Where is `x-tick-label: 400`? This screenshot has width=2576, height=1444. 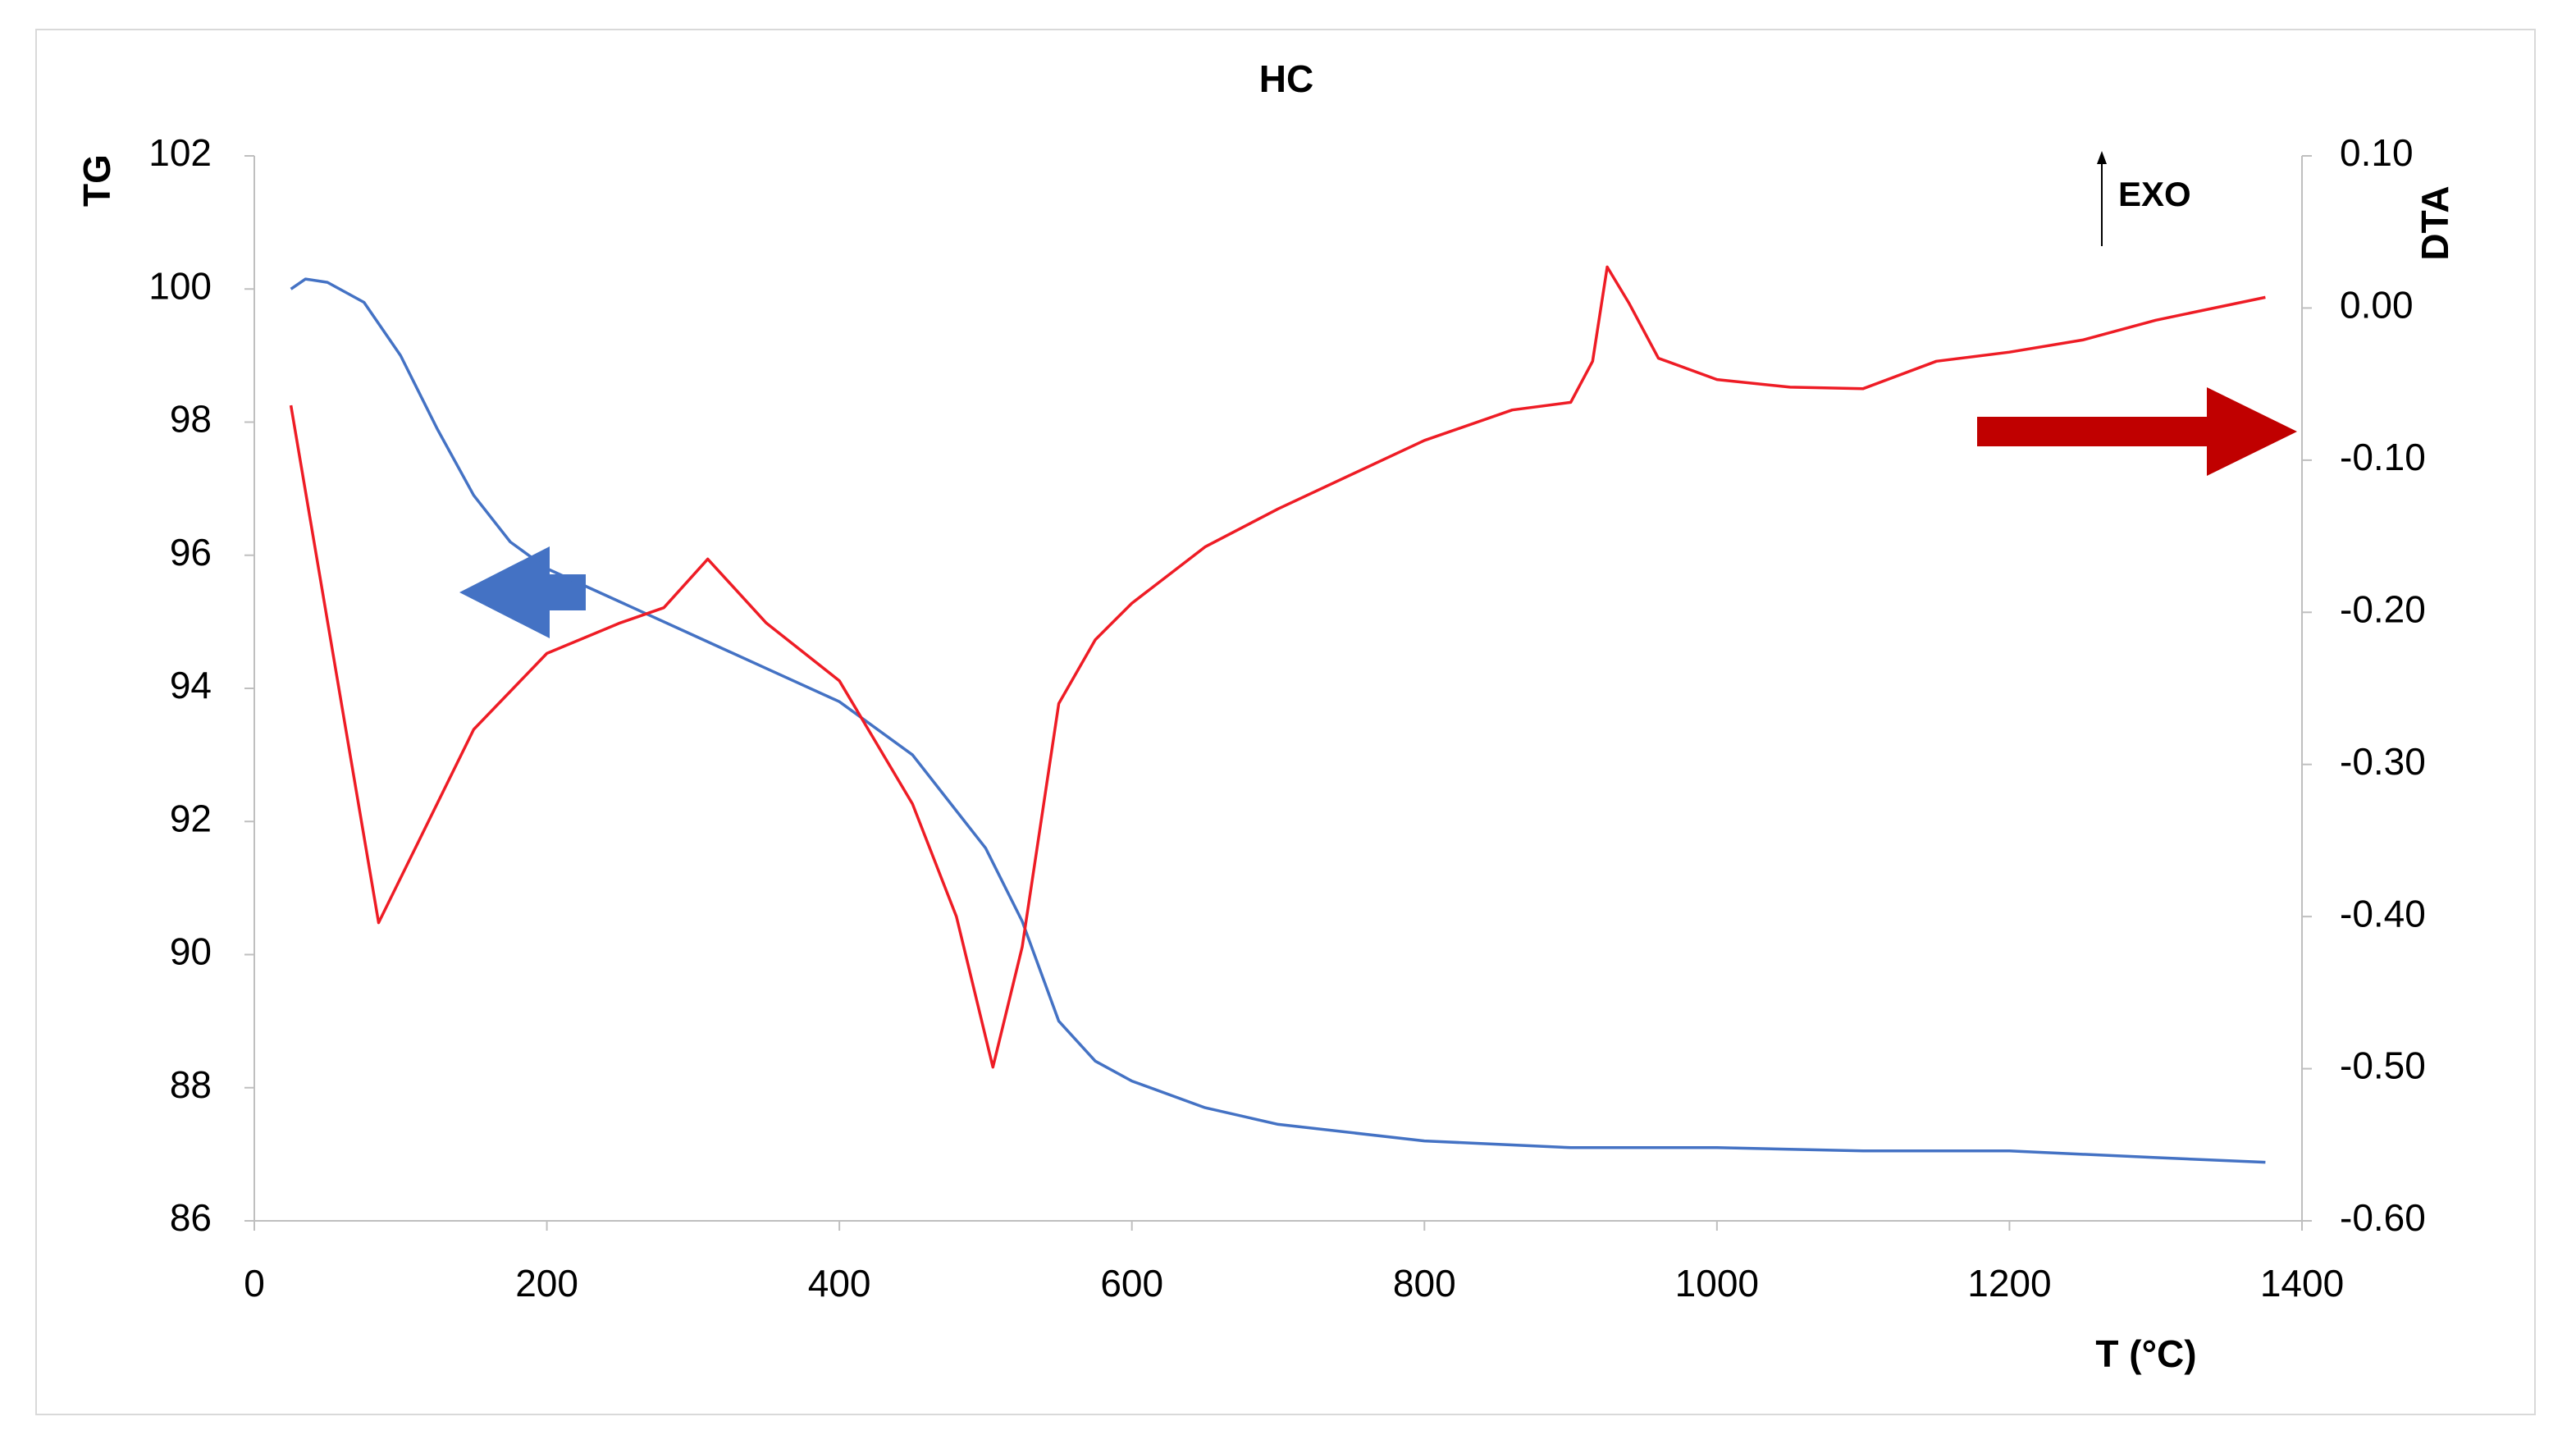
x-tick-label: 400 is located at coordinates (839, 1283).